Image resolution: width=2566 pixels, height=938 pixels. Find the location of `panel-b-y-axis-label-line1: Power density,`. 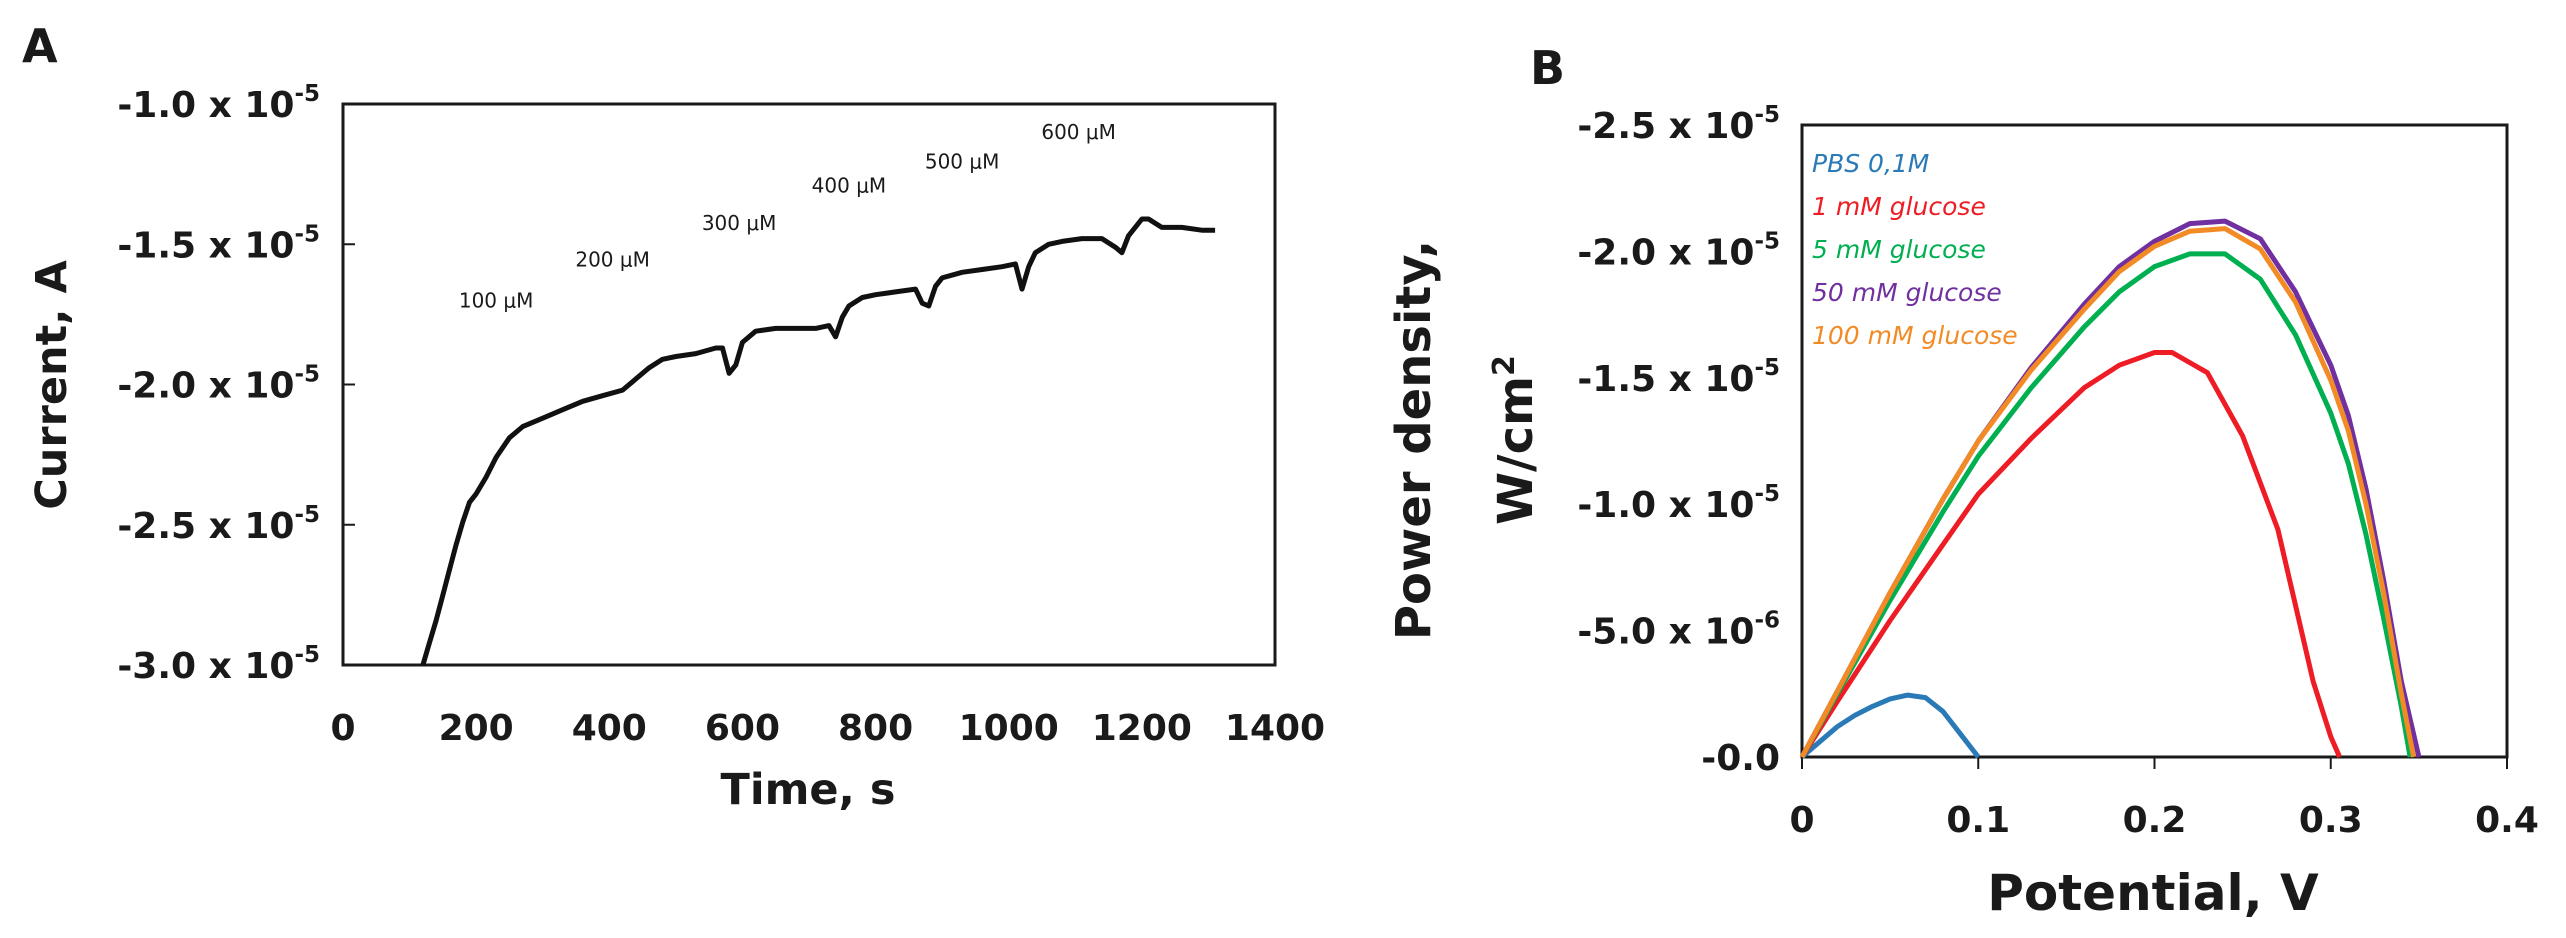

panel-b-y-axis-label-line1: Power density, is located at coordinates (1414, 440).